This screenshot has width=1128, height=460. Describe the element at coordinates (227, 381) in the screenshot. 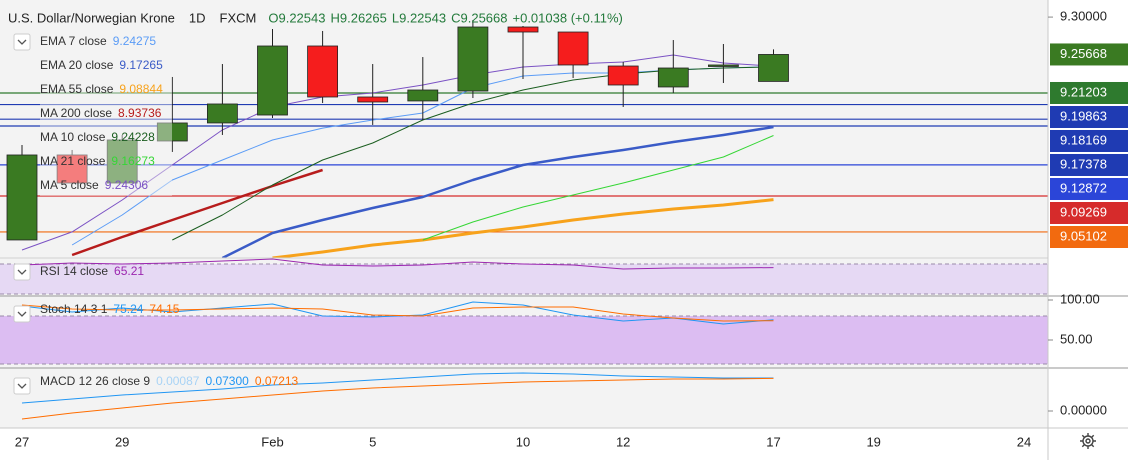

I see `legend-value: 0.07300` at that location.